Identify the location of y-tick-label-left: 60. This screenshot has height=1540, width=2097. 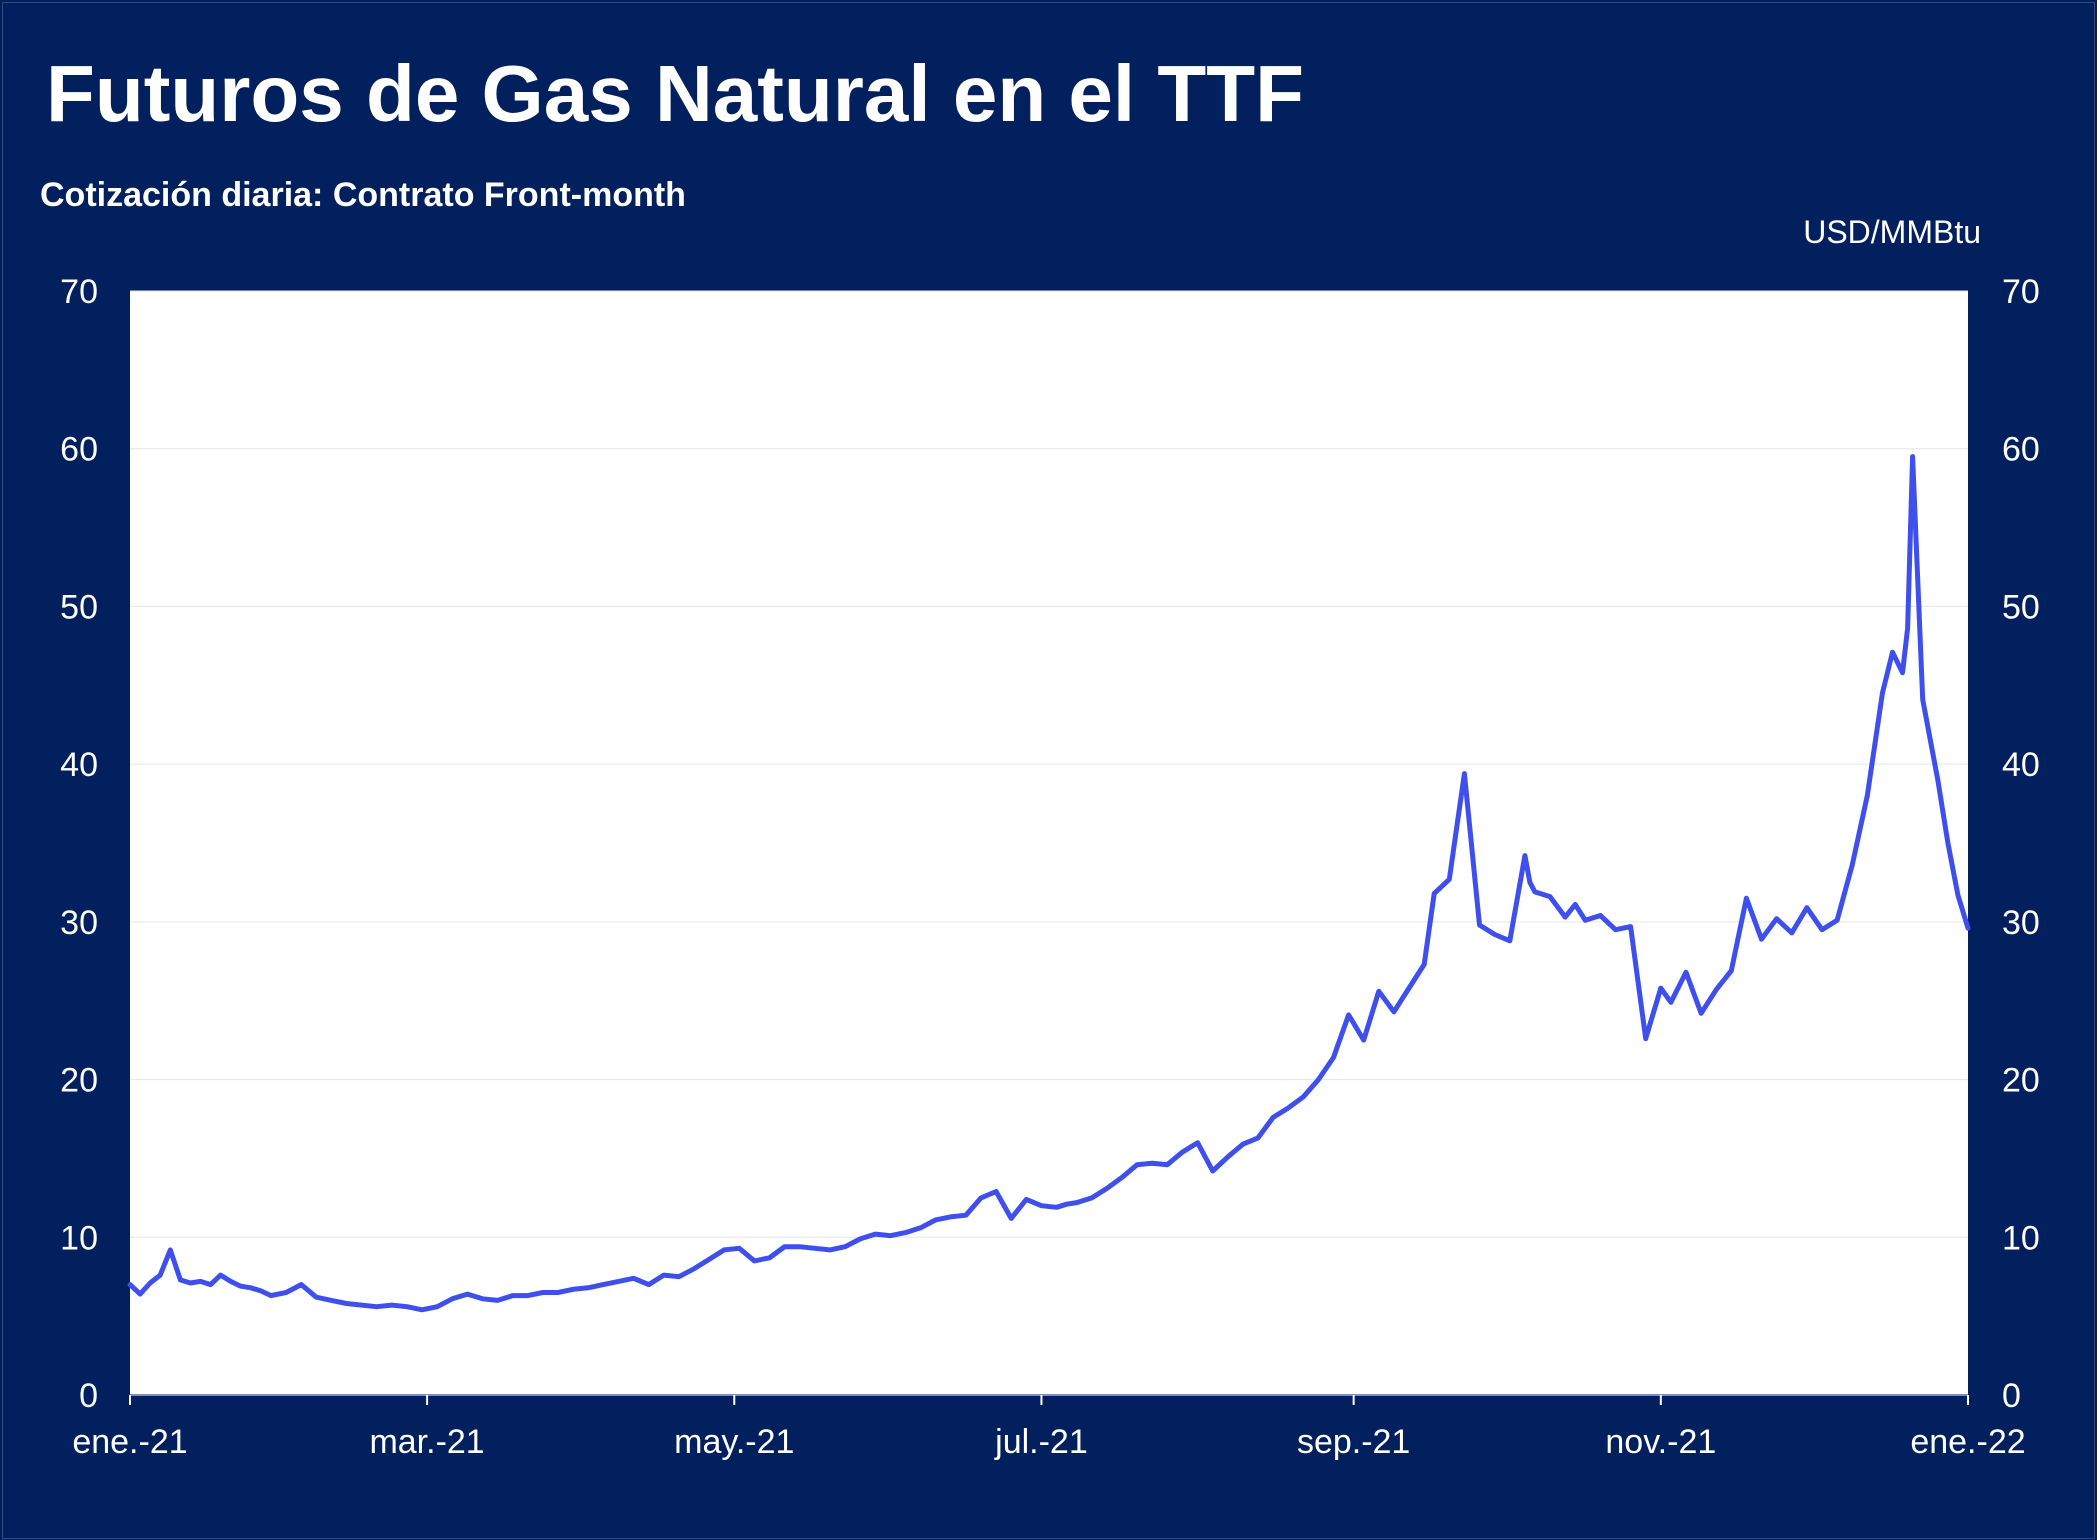
(79, 450).